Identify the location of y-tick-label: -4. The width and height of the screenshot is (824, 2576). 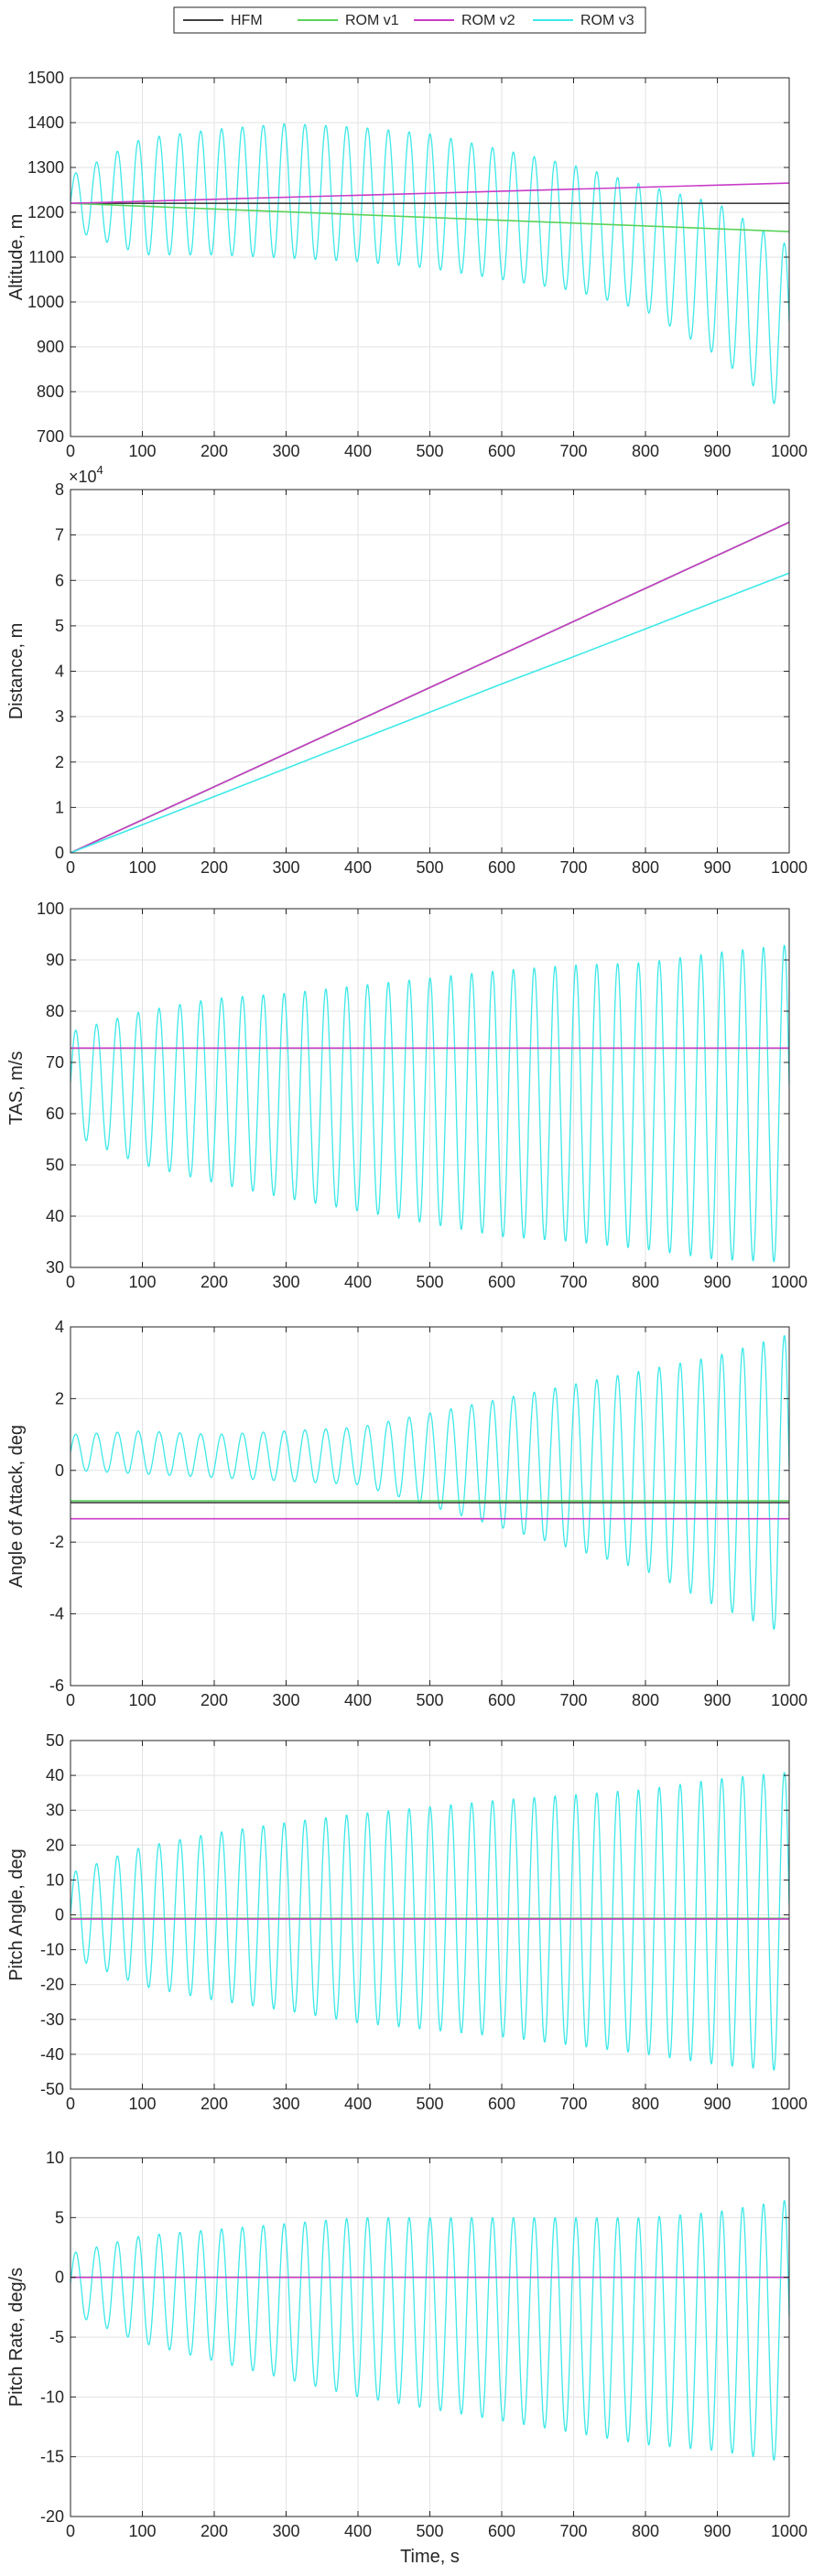
(56, 1614).